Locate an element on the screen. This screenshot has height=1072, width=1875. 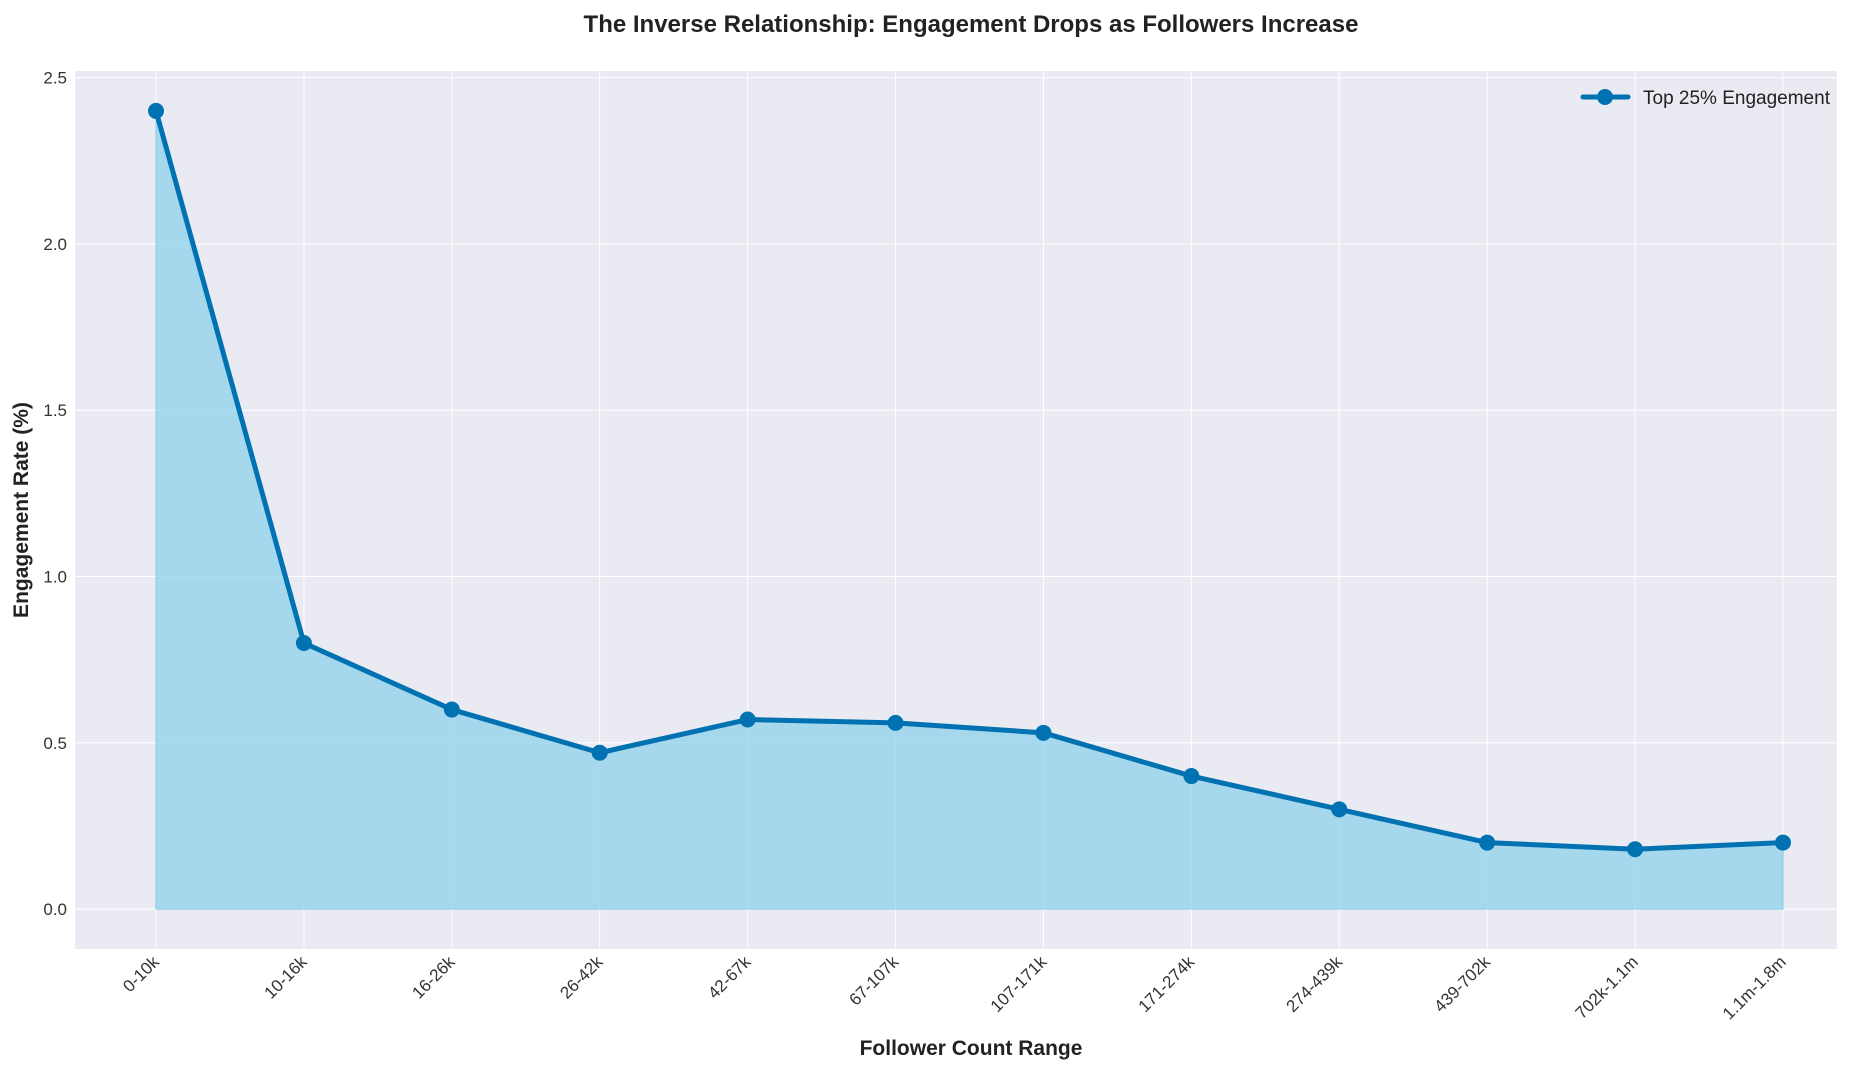
y-tick-label: 0.0 is located at coordinates (55, 909).